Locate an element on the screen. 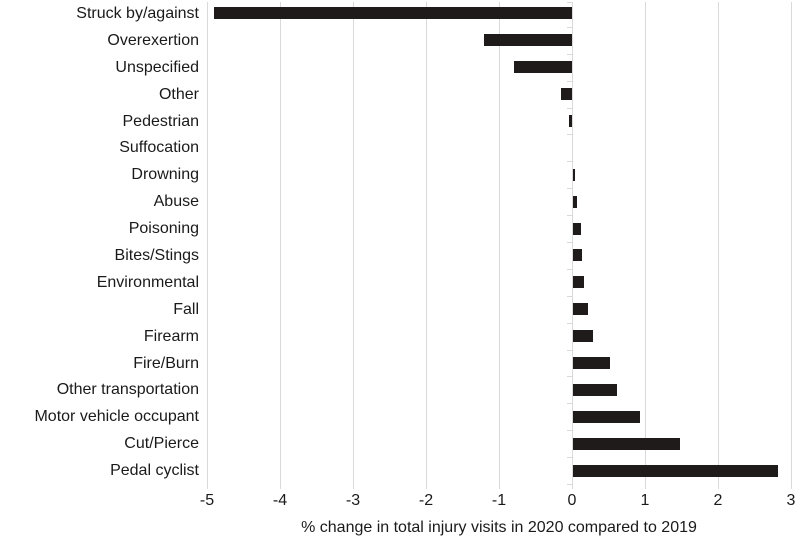  bar-firearm is located at coordinates (583, 336).